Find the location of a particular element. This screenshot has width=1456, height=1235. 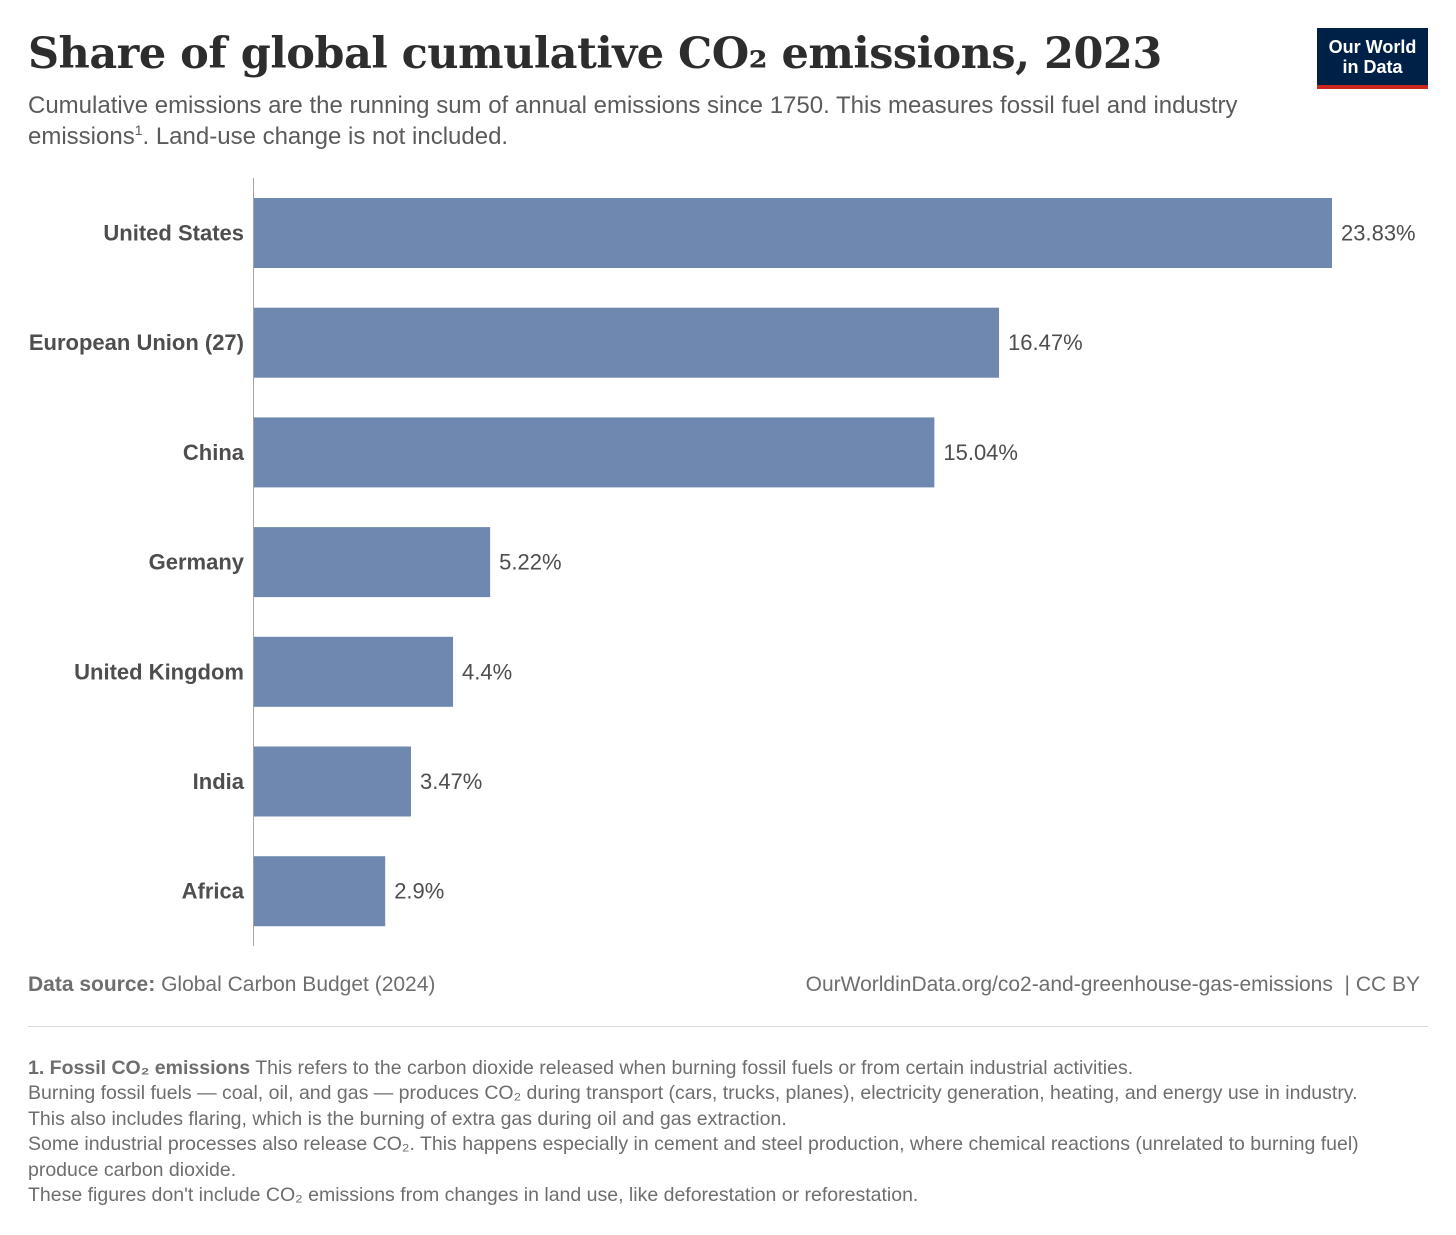

value-label: 23.83% is located at coordinates (1378, 233).